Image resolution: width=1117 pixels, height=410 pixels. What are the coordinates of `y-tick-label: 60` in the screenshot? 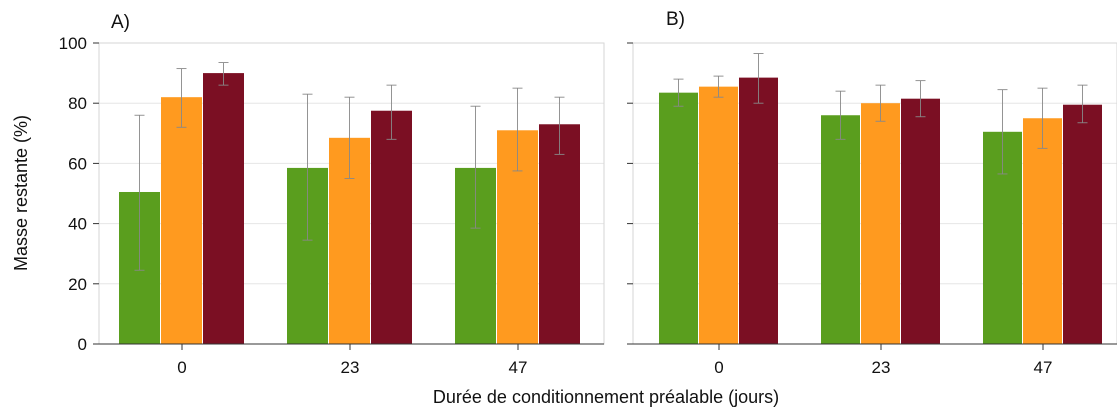 It's located at (77, 163).